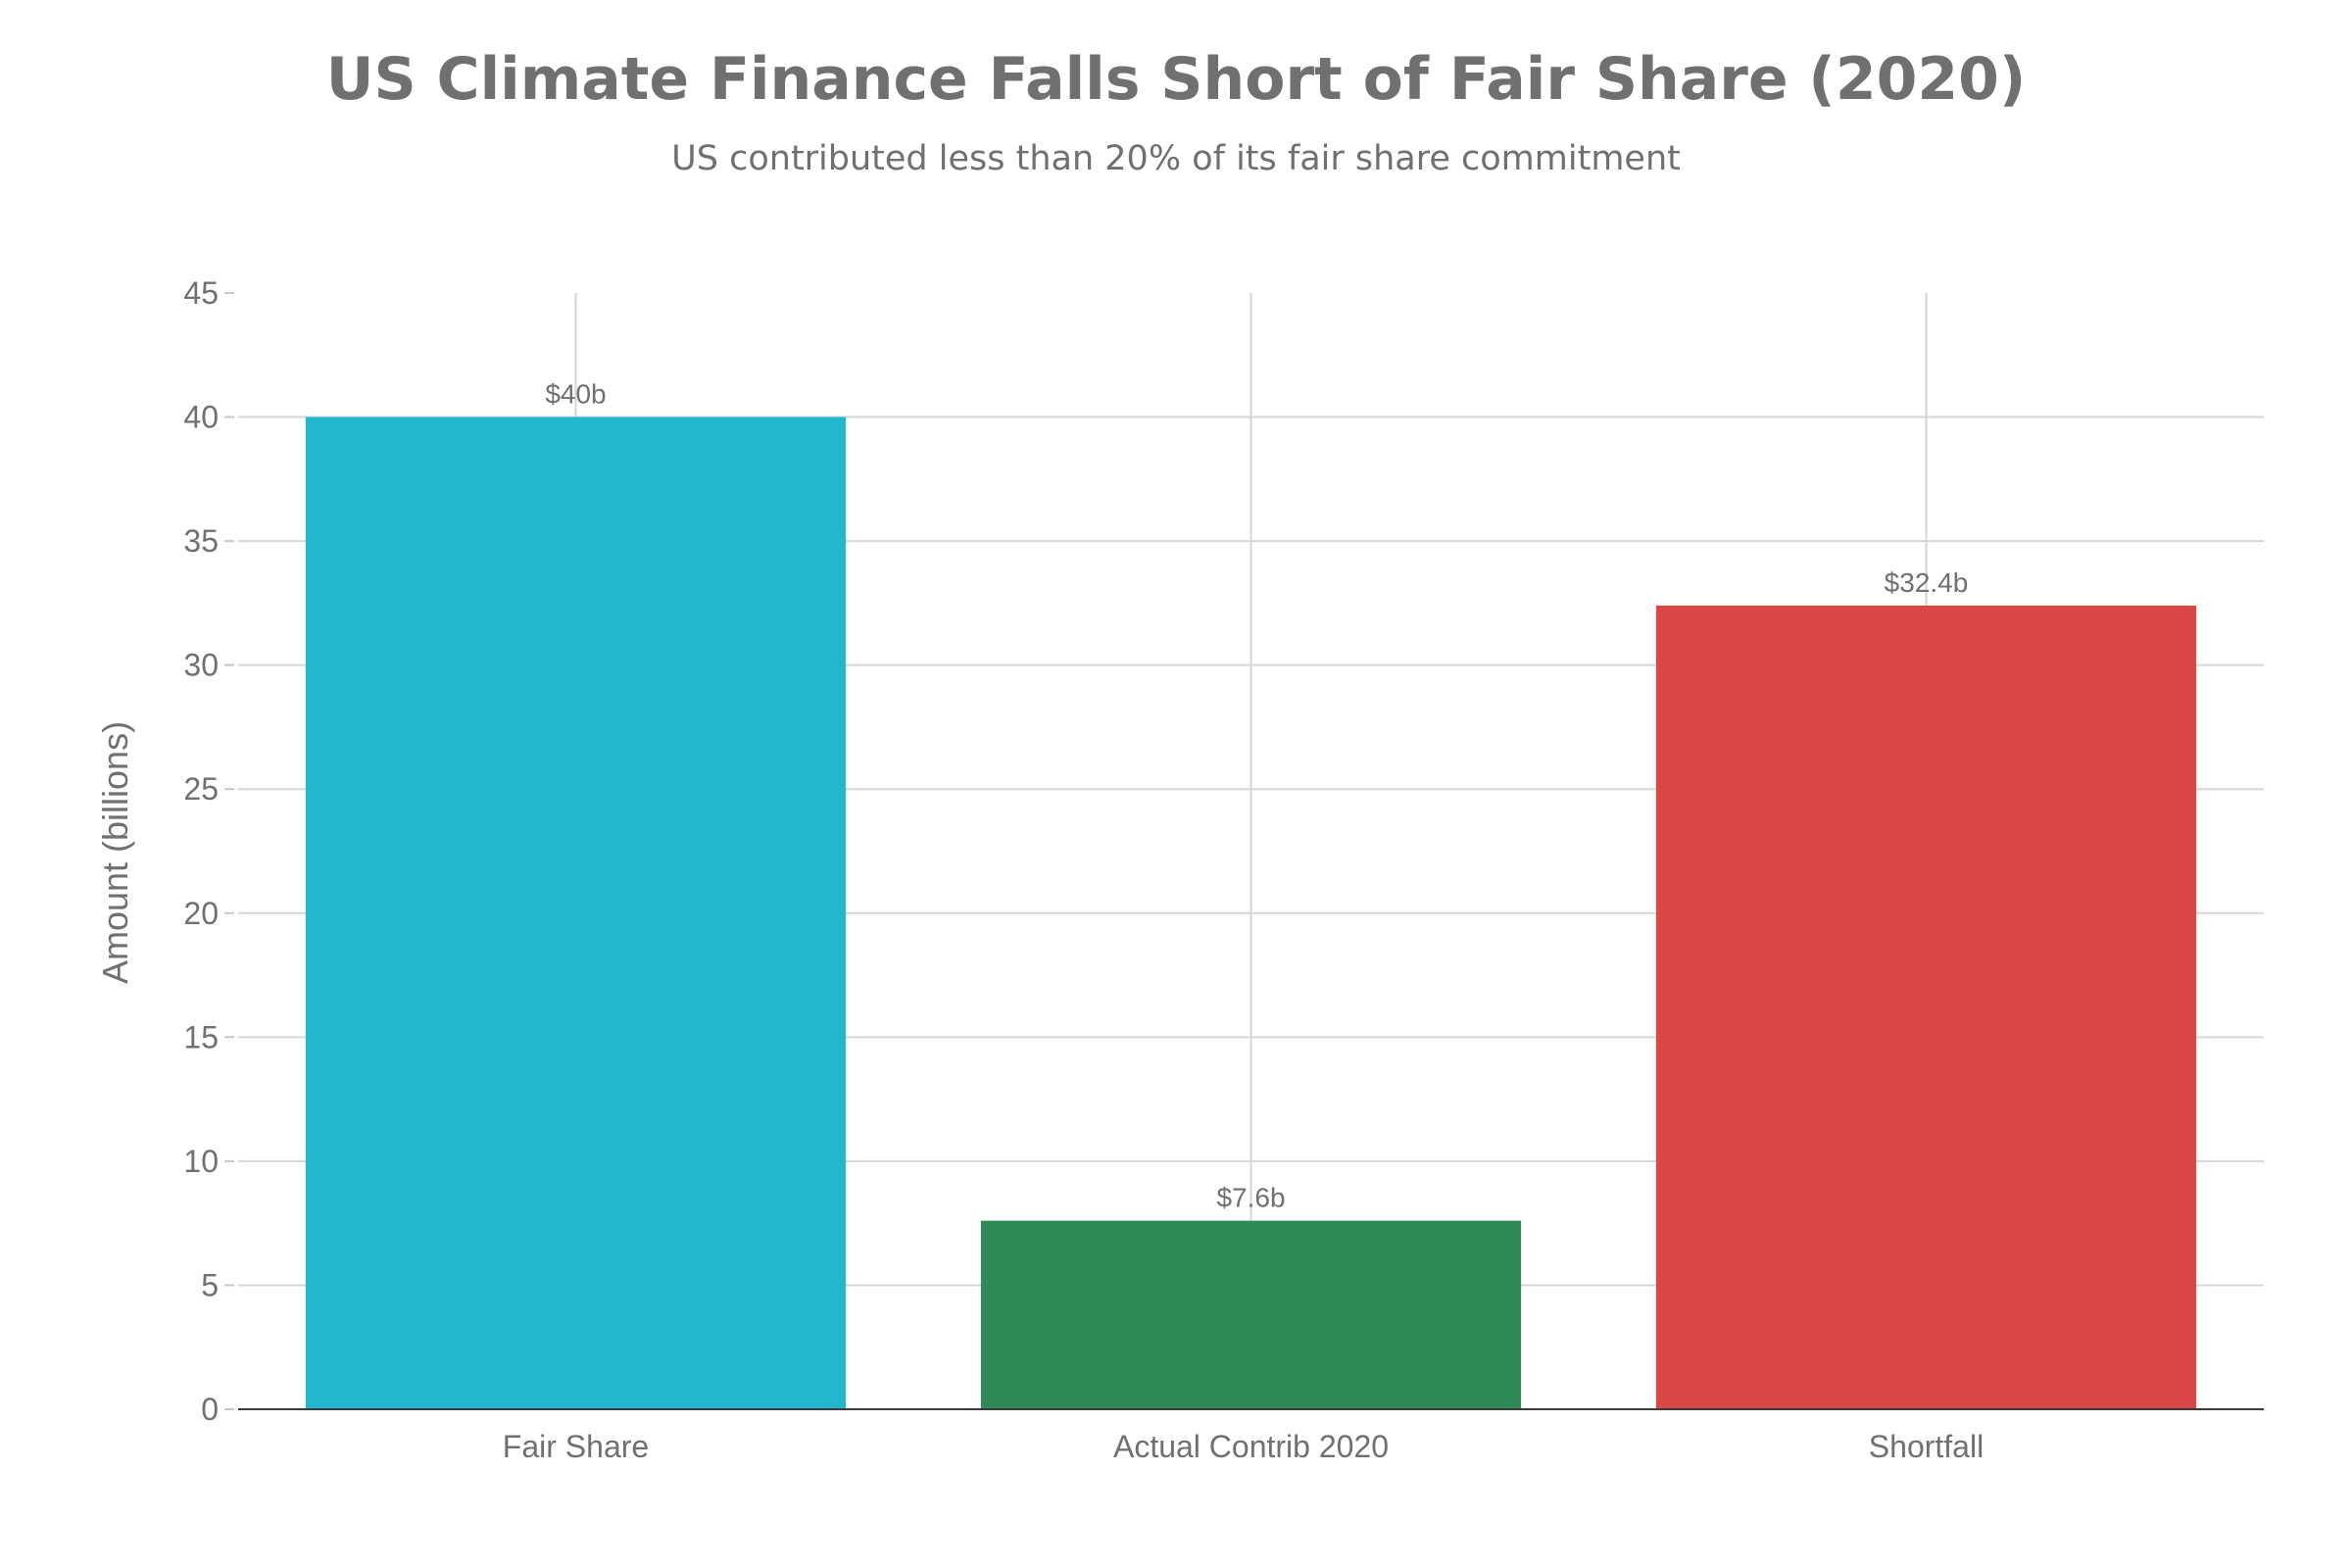 This screenshot has height=1568, width=2352. What do you see at coordinates (576, 912) in the screenshot?
I see `bar-fair-share` at bounding box center [576, 912].